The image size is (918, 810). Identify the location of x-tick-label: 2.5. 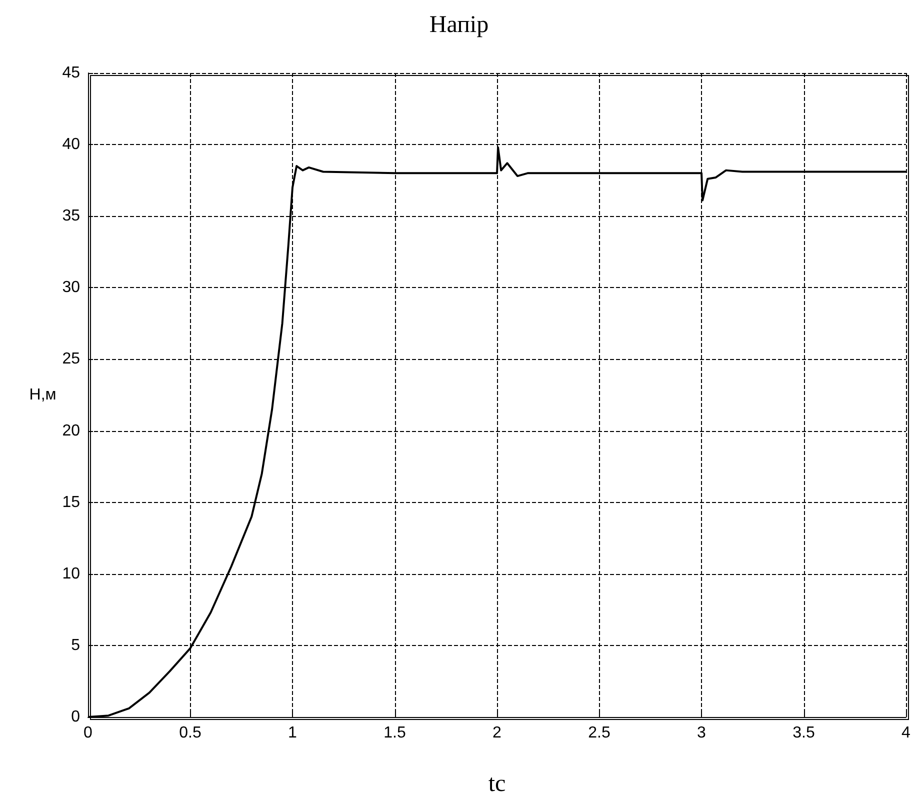
(599, 733).